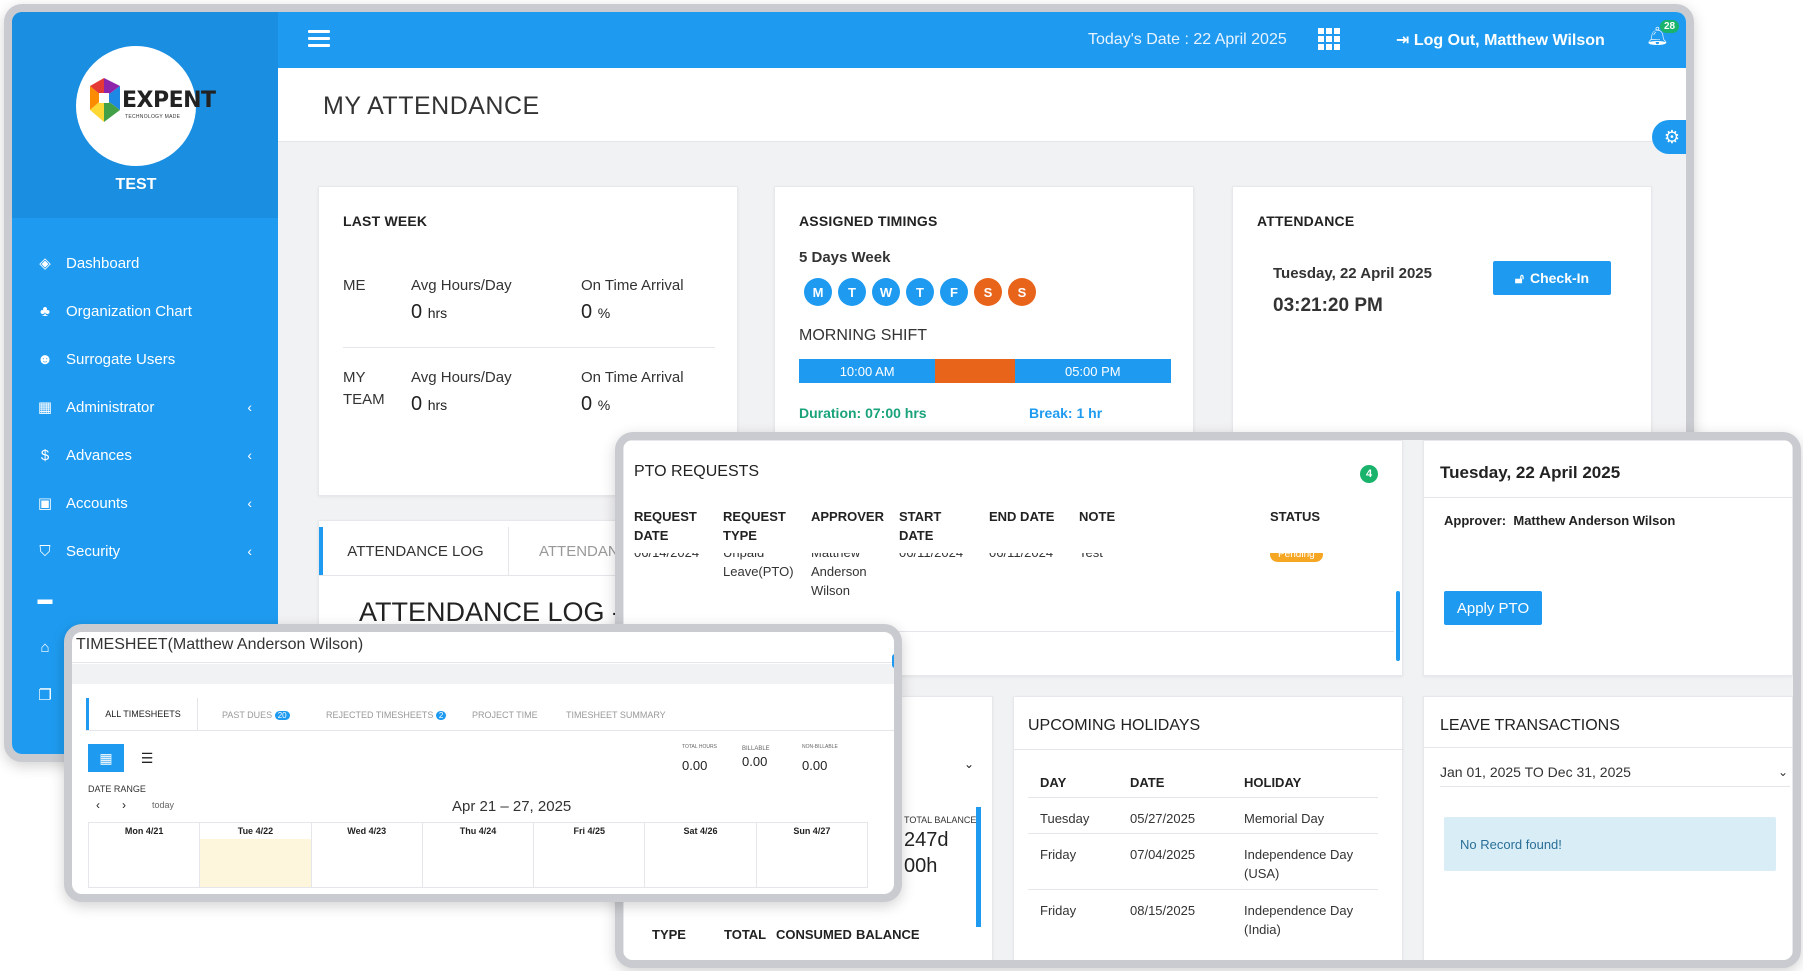 The height and width of the screenshot is (971, 1803). I want to click on balance-hours: 00h, so click(921, 866).